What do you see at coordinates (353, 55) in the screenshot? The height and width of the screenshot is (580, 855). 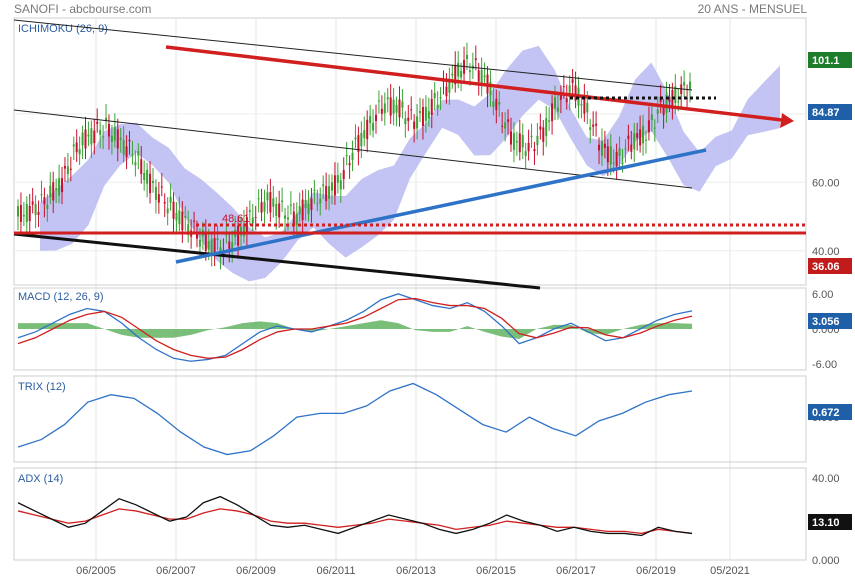 I see `channel-top-line` at bounding box center [353, 55].